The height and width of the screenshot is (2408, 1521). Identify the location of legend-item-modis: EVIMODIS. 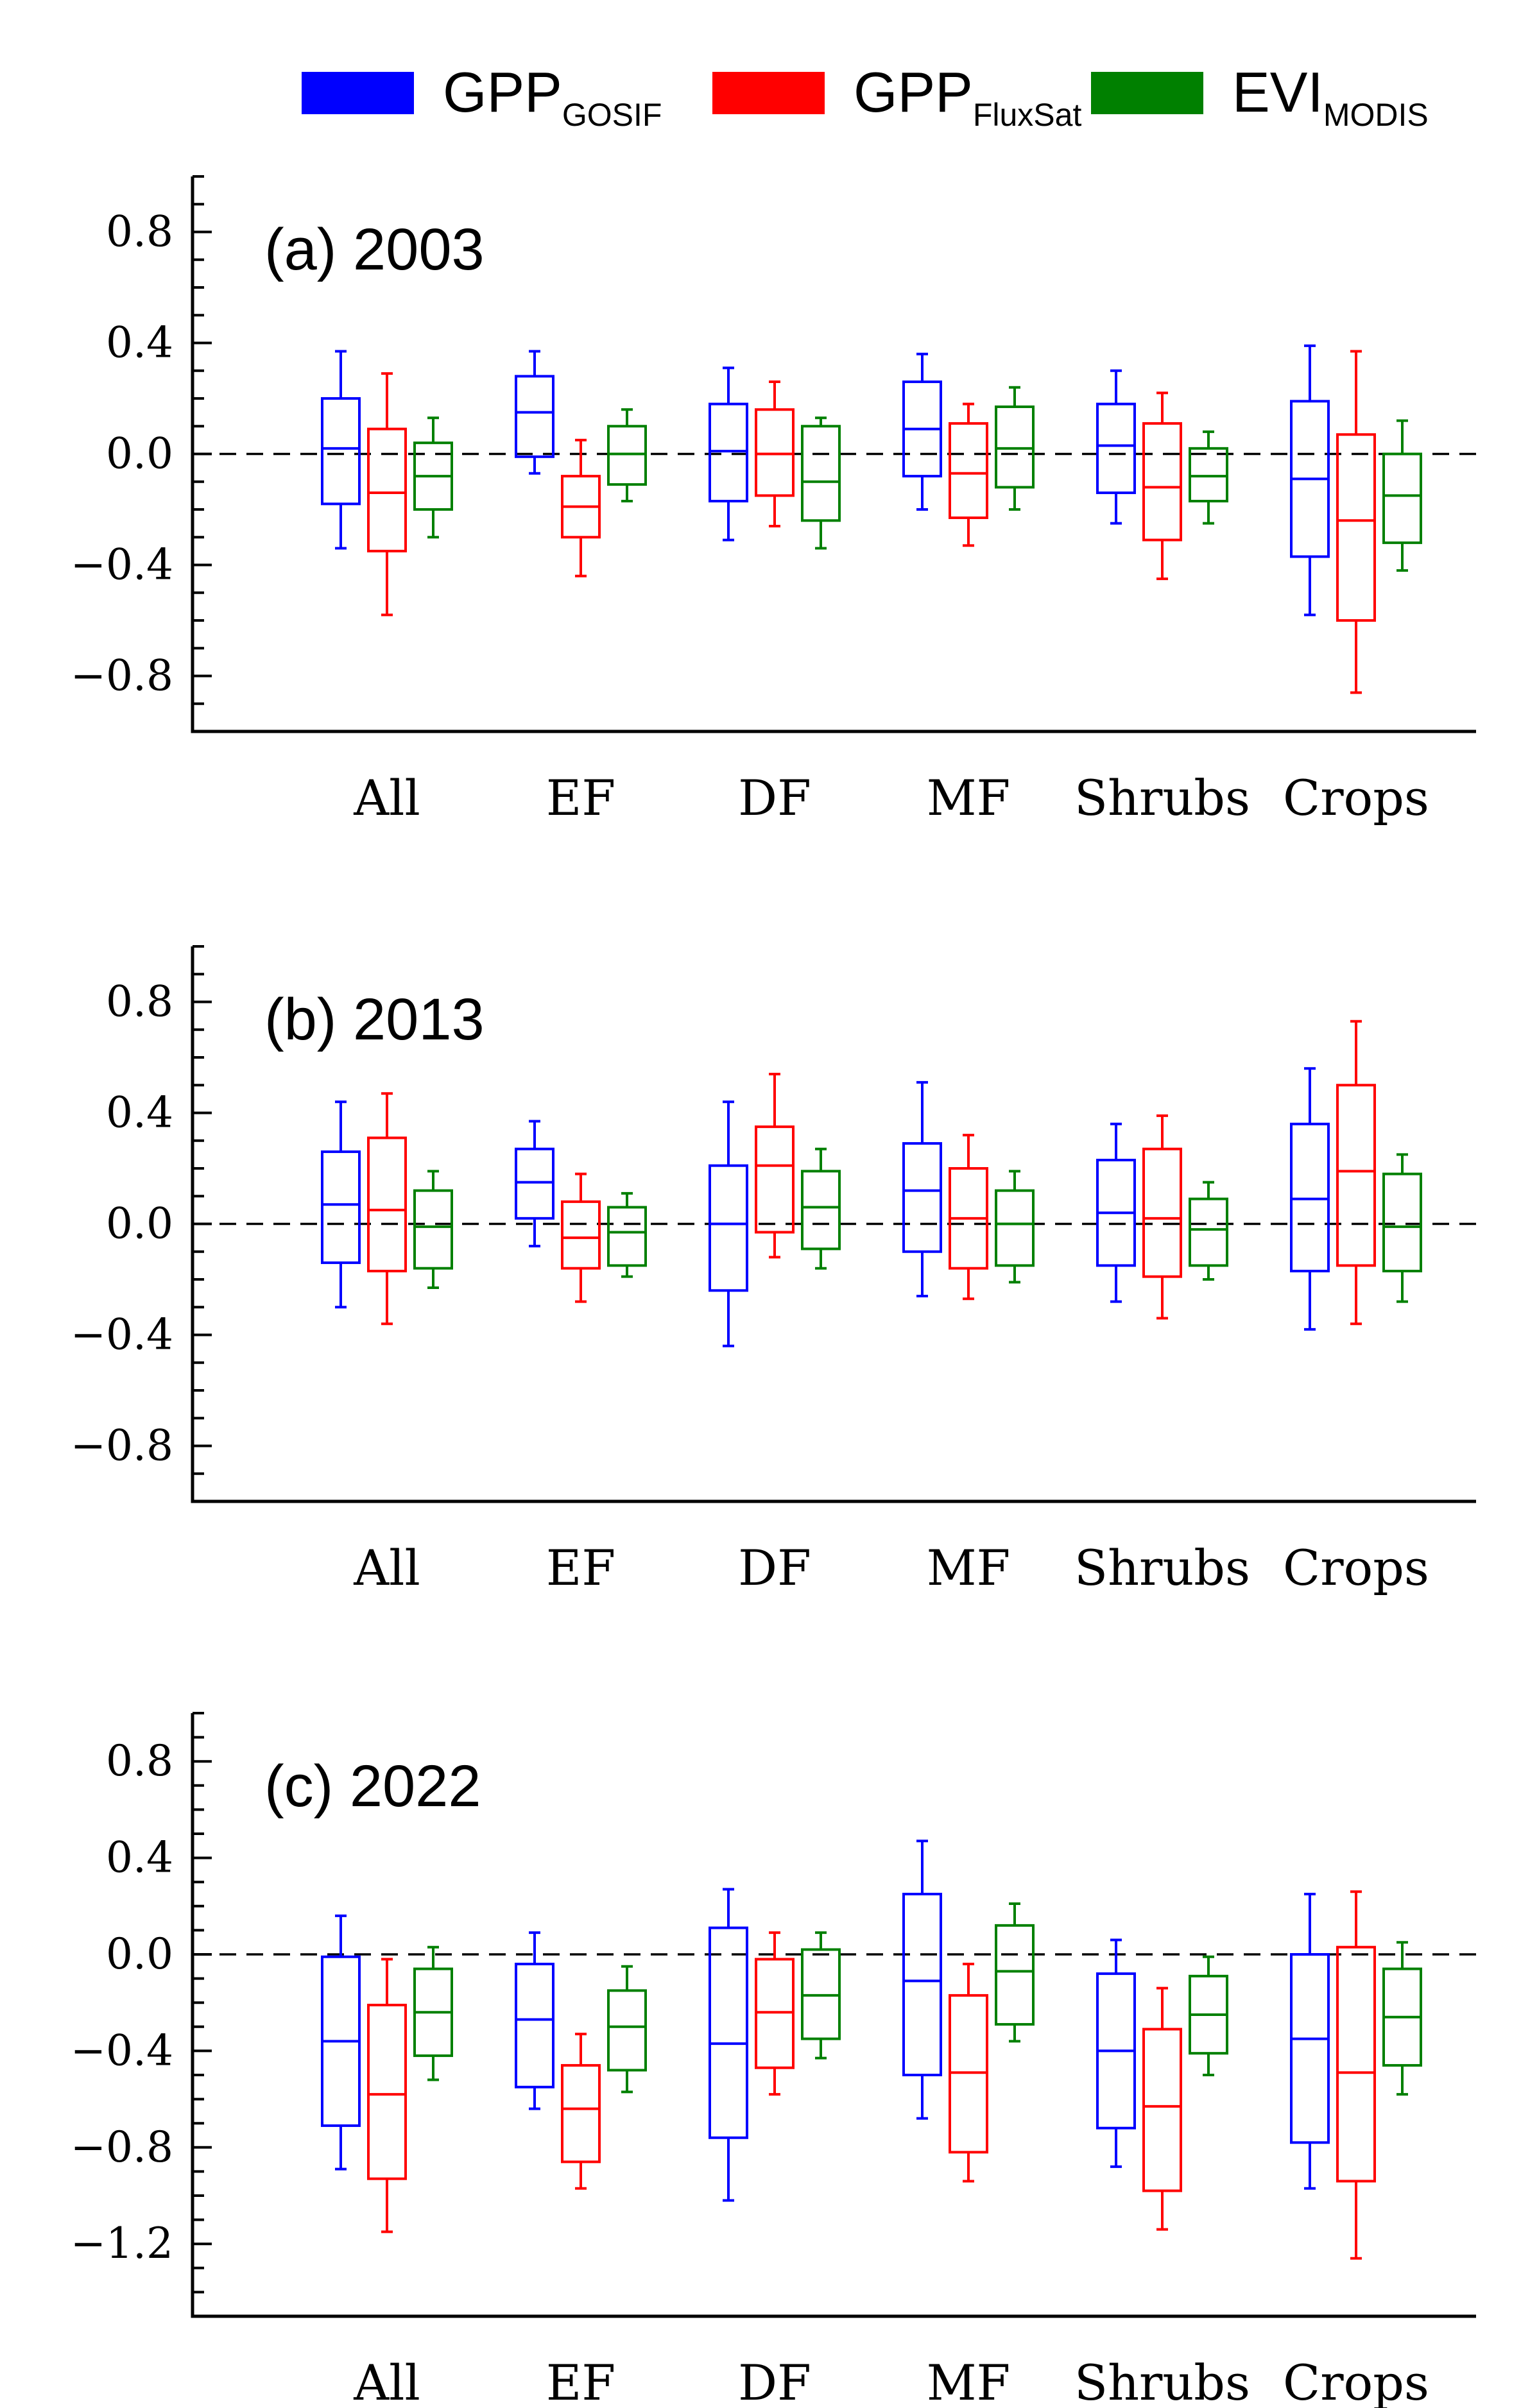
(1260, 96).